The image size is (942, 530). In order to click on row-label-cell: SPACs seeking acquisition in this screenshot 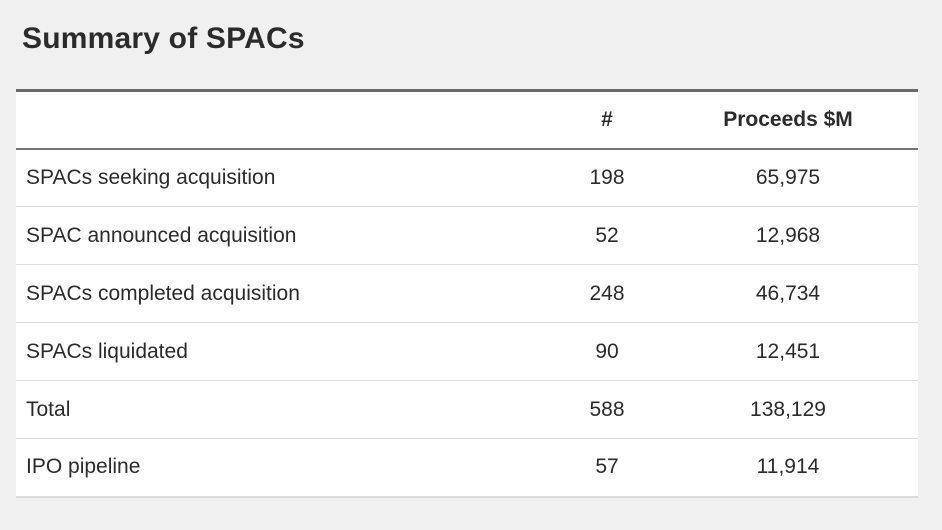, I will do `click(276, 177)`.